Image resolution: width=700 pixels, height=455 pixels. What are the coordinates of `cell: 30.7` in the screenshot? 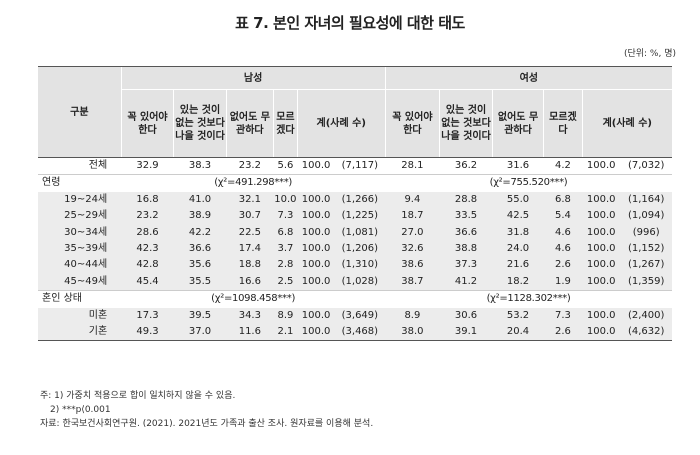 It's located at (250, 216).